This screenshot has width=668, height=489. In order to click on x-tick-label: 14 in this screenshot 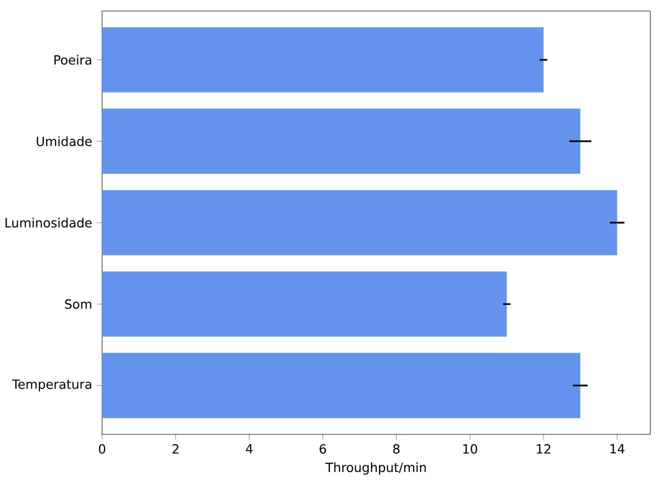, I will do `click(617, 449)`.